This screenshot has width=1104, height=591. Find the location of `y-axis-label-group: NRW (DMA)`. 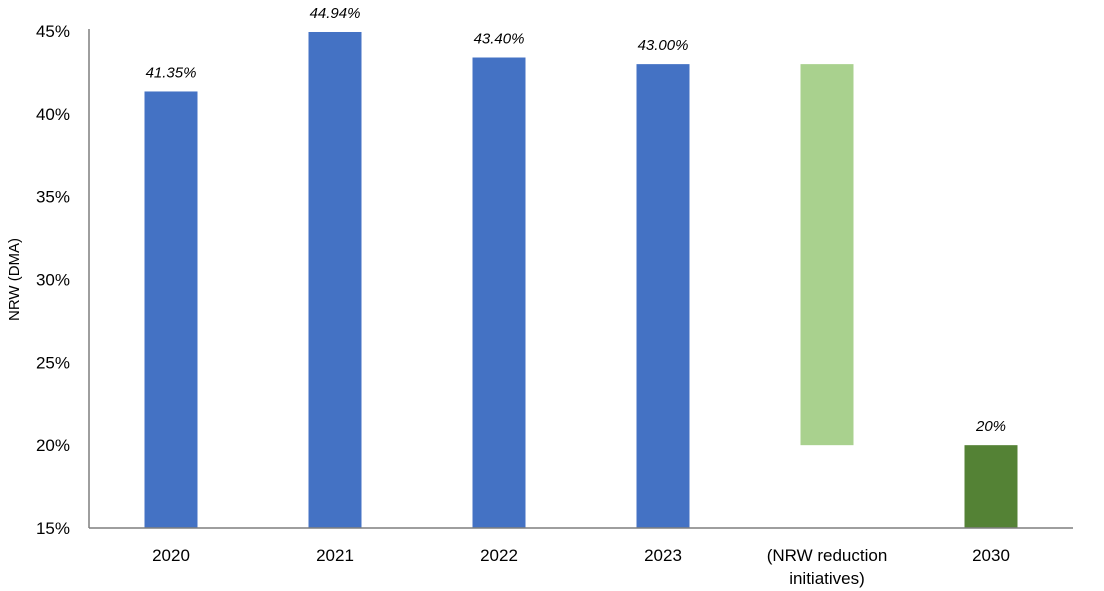

y-axis-label-group: NRW (DMA) is located at coordinates (14, 279).